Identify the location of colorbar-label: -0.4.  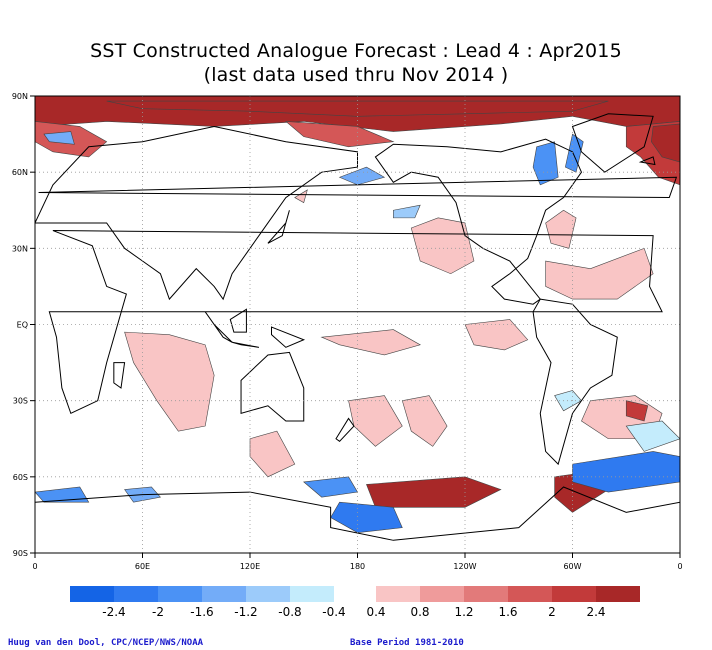
(333, 612).